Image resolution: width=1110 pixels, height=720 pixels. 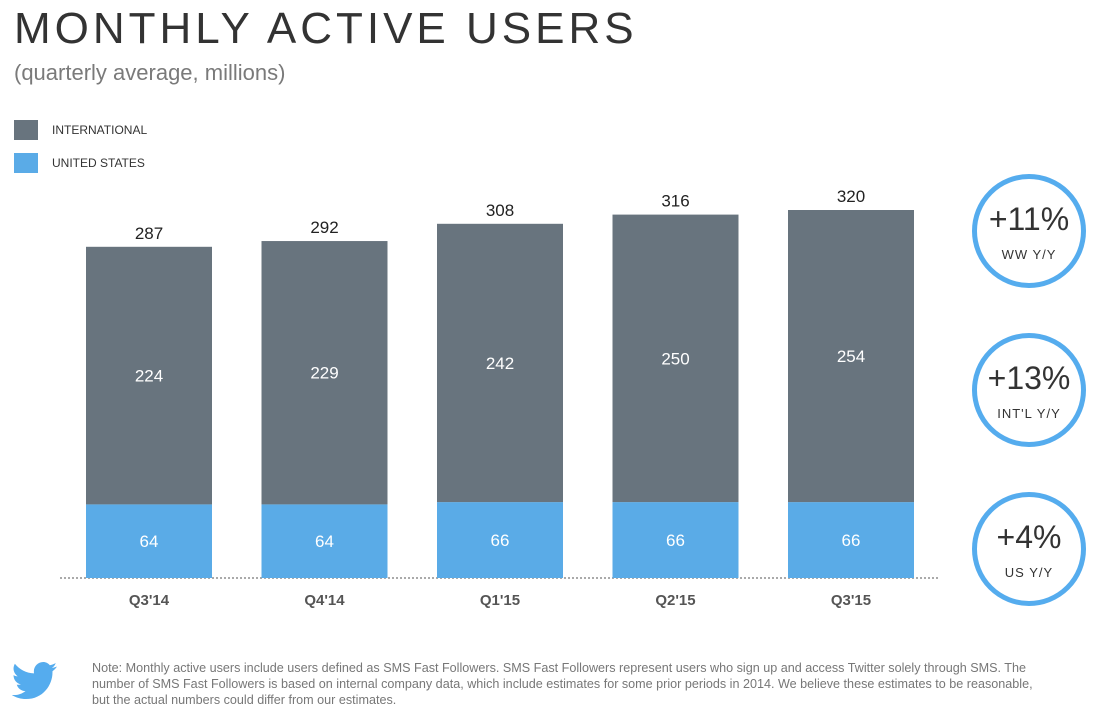 I want to click on legend-swatch-united-states, so click(x=26, y=163).